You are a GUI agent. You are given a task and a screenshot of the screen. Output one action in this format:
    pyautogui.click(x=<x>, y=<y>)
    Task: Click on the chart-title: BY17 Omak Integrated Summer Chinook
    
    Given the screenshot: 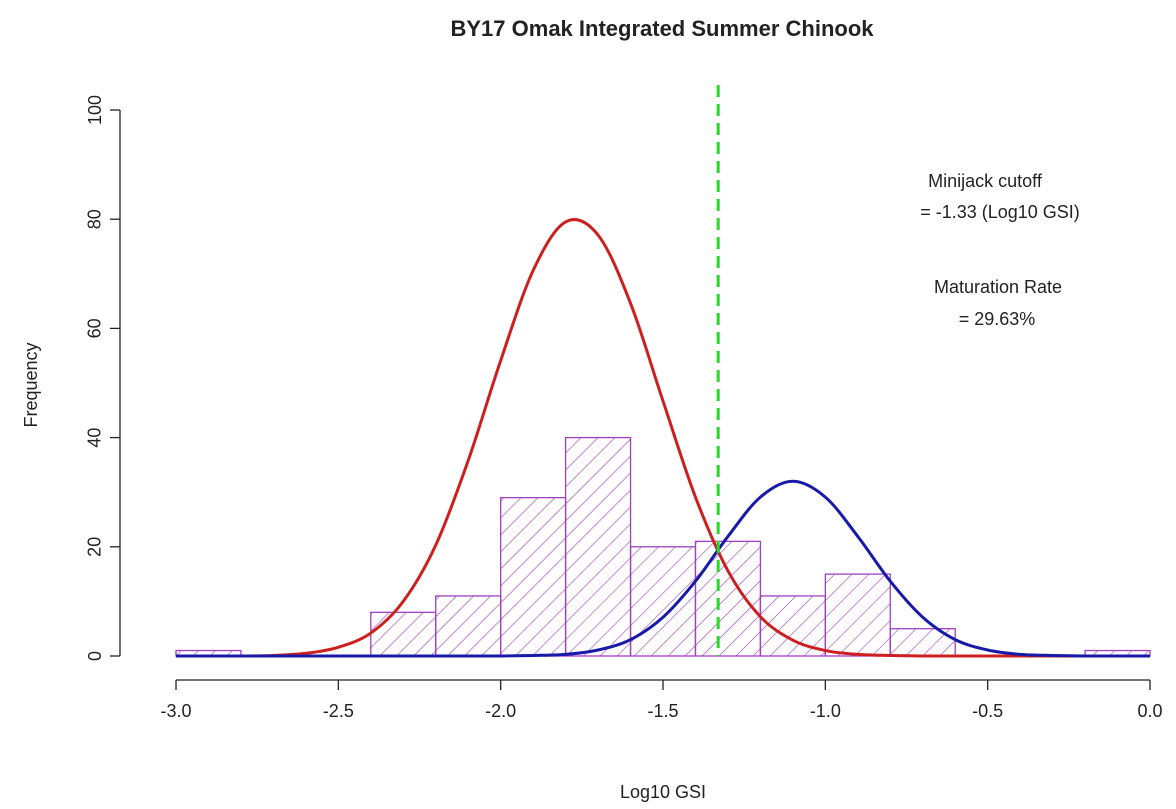 What is the action you would take?
    pyautogui.click(x=663, y=28)
    